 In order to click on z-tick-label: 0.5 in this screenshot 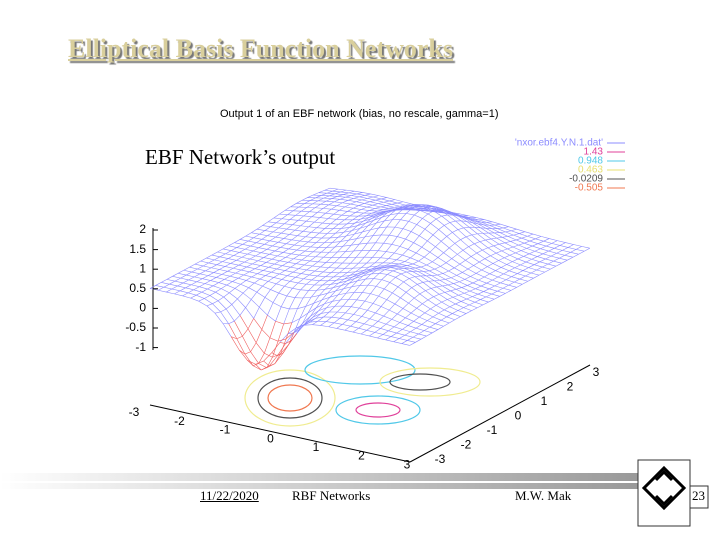, I will do `click(137, 288)`.